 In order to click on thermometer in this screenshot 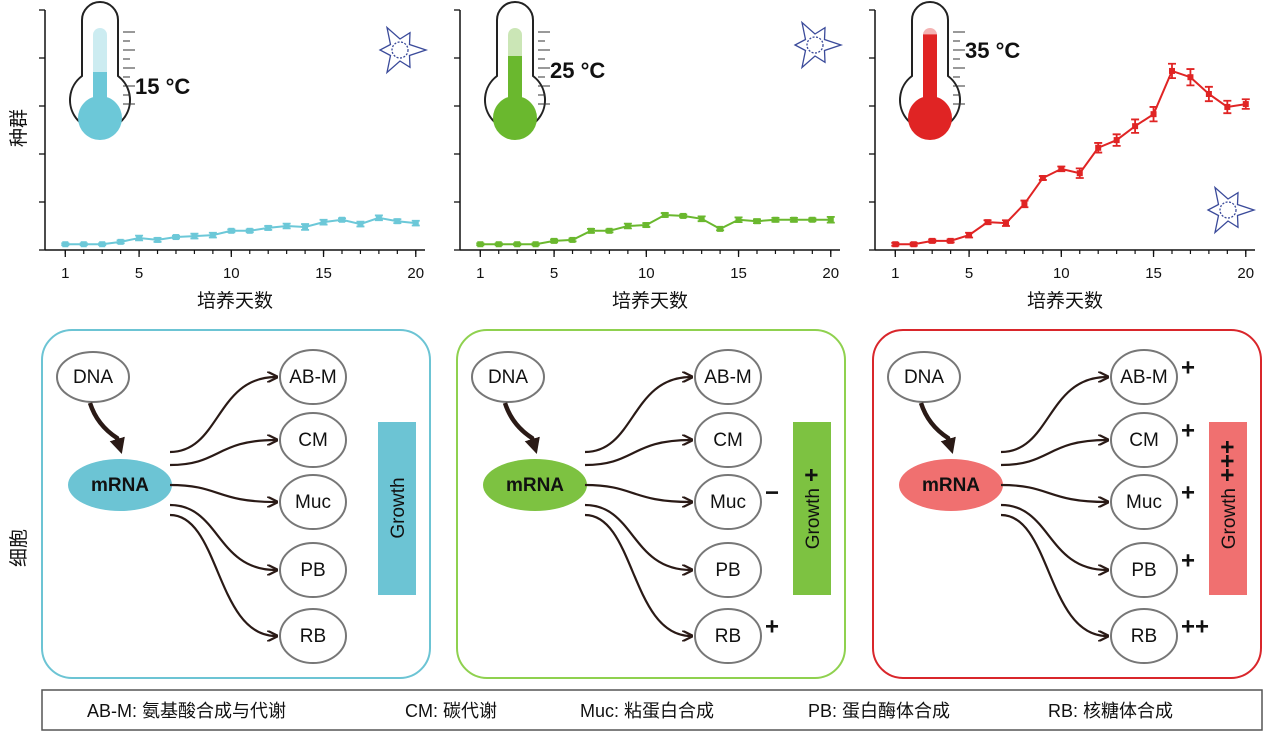, I will do `click(100, 66)`.